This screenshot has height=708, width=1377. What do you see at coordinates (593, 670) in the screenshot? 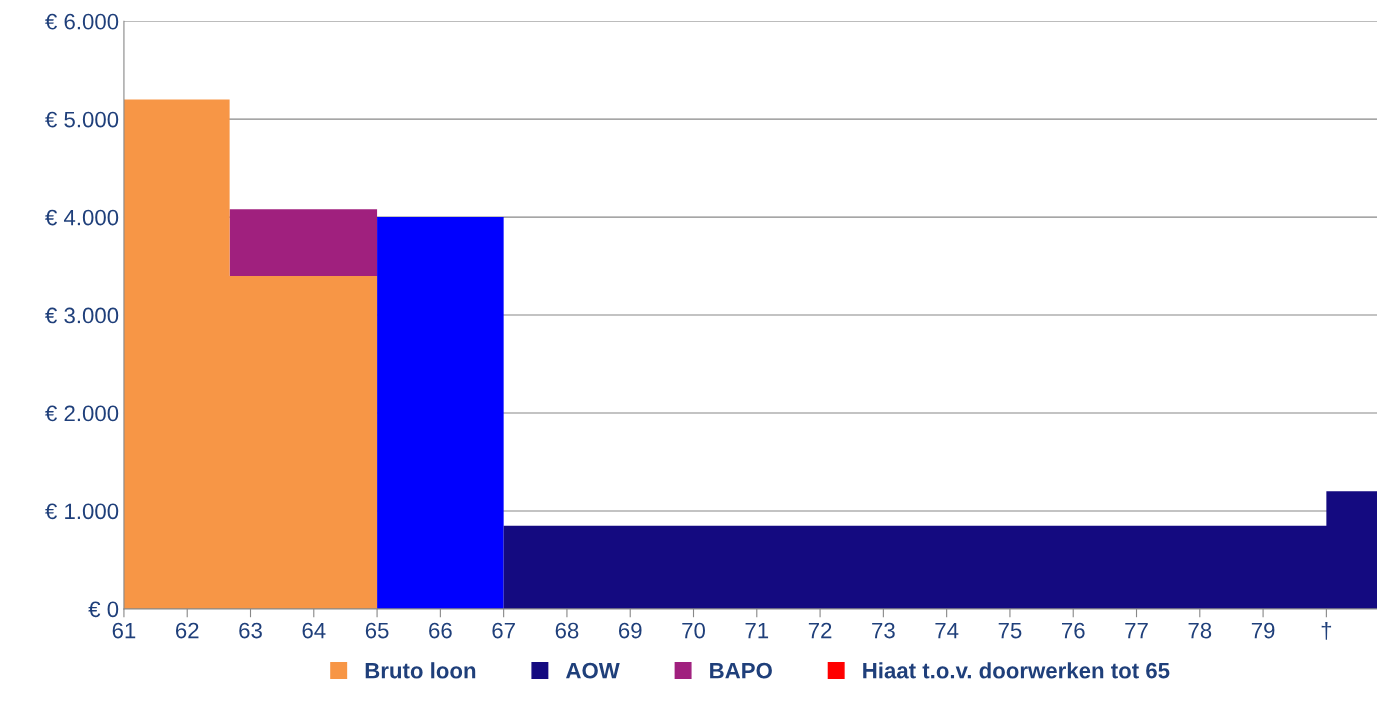
I see `legend-label: AOW` at bounding box center [593, 670].